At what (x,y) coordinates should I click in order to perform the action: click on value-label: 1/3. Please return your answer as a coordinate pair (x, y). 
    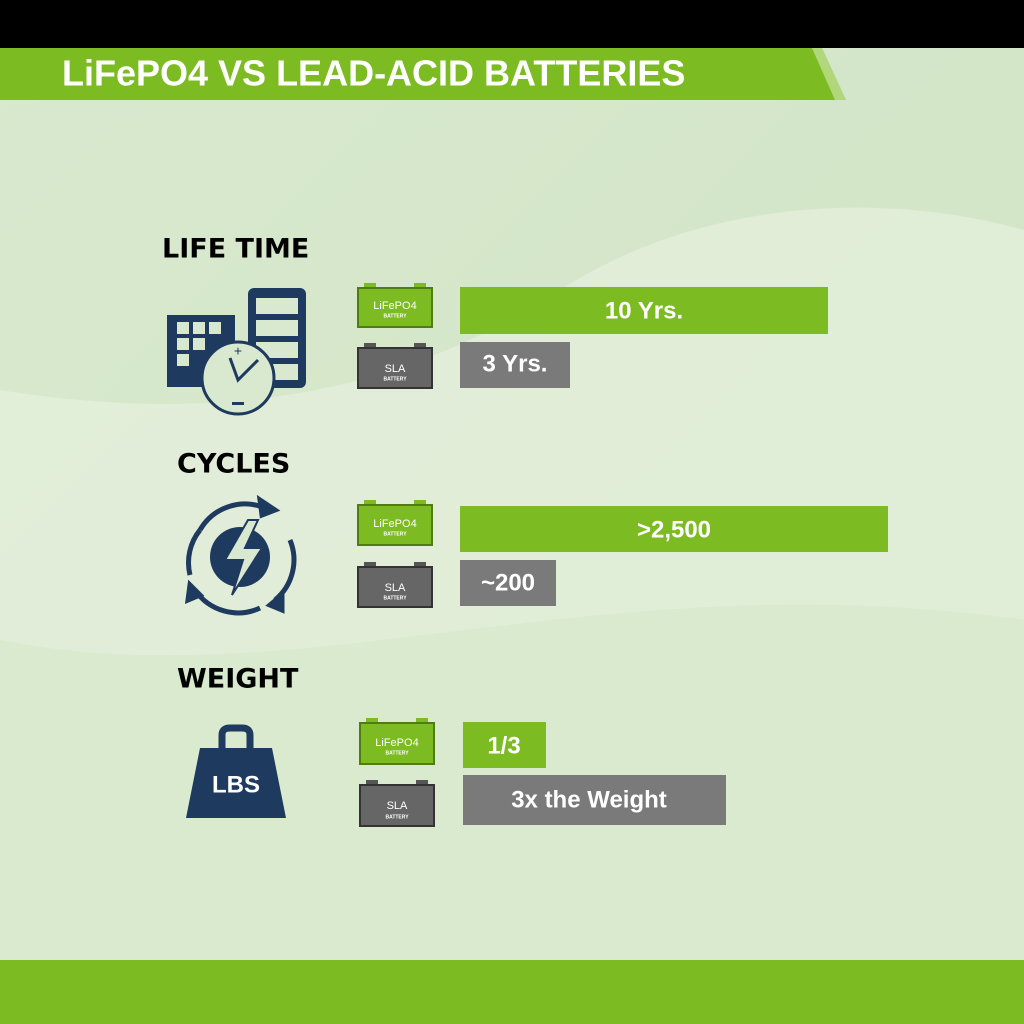
    Looking at the image, I should click on (503, 745).